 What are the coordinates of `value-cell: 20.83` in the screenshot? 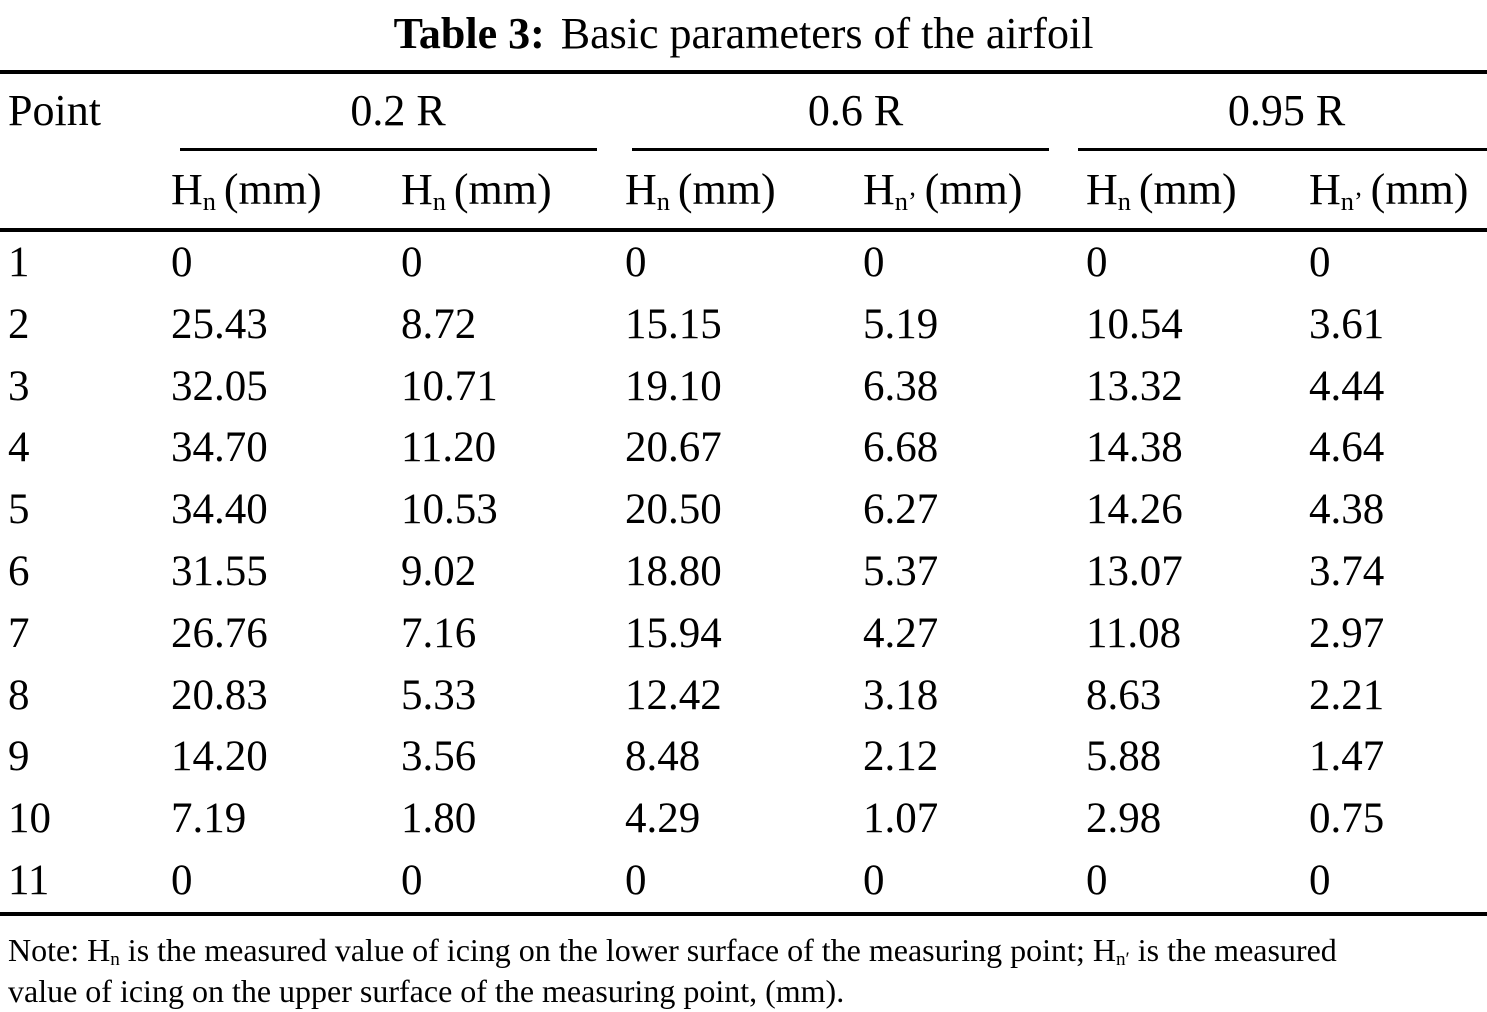 It's located at (219, 695).